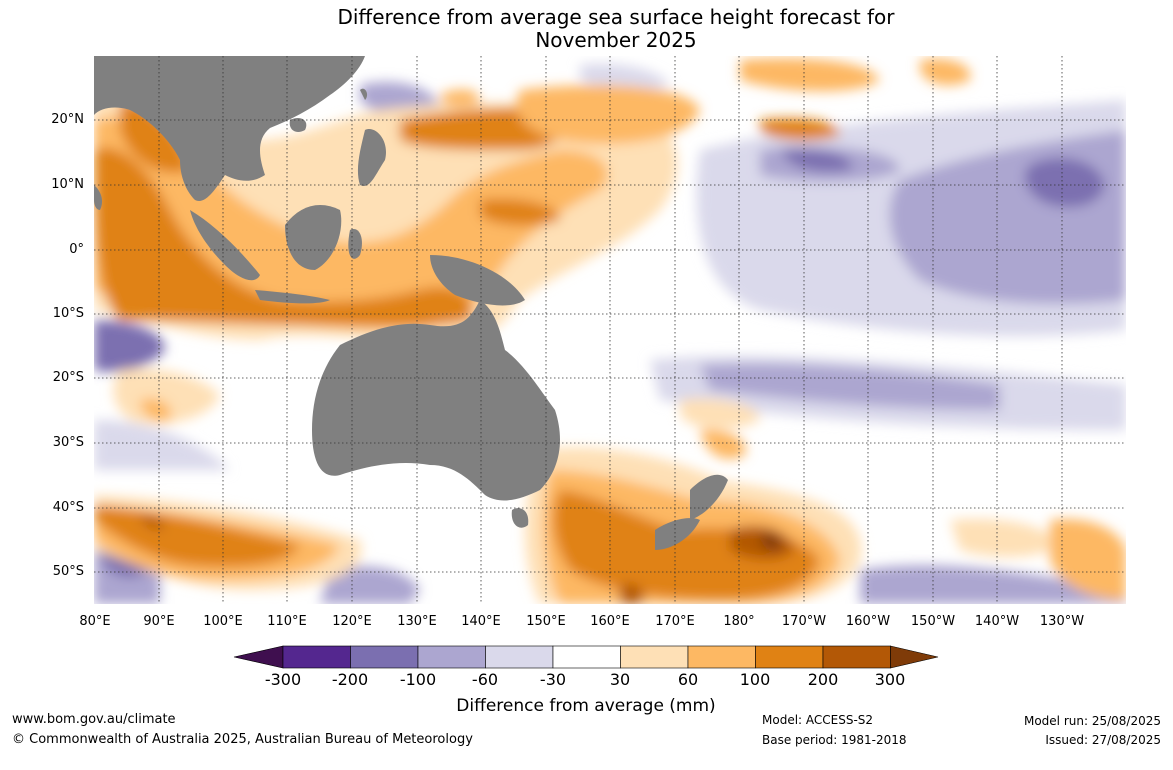 The width and height of the screenshot is (1173, 770). What do you see at coordinates (688, 679) in the screenshot?
I see `colorbar-tick: 60` at bounding box center [688, 679].